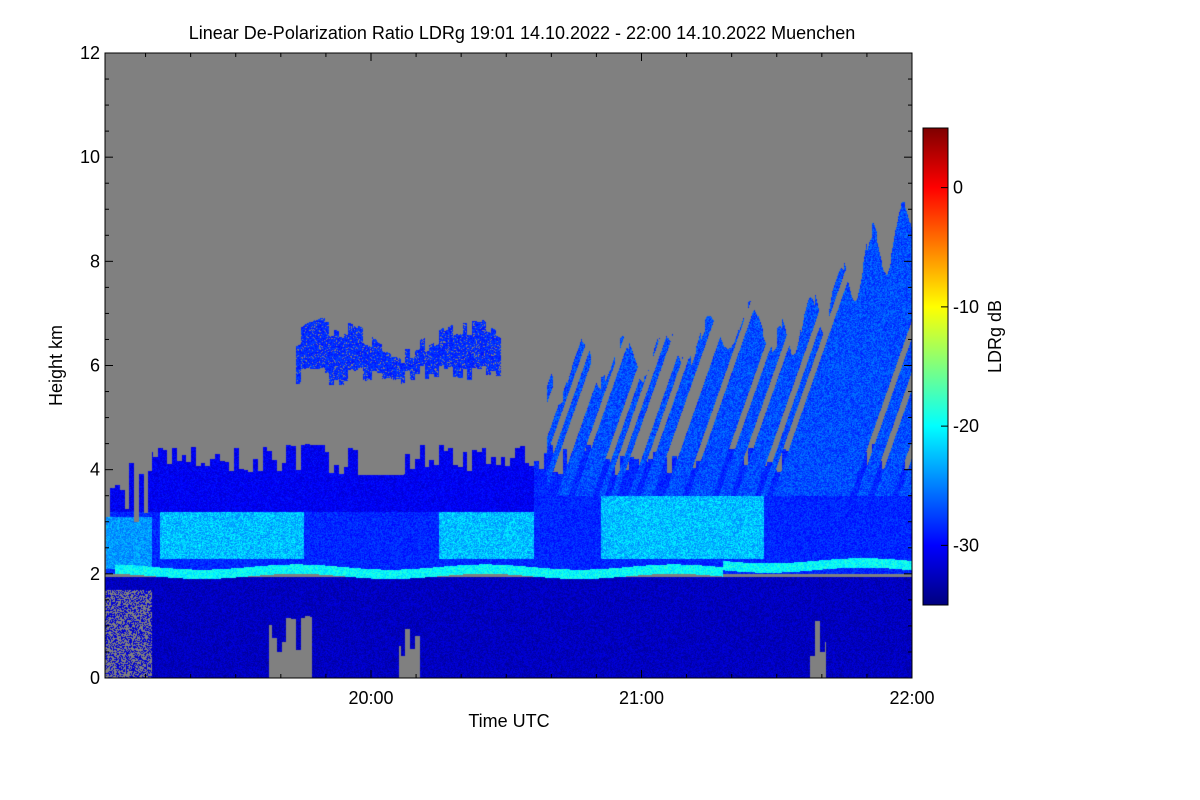 The width and height of the screenshot is (1200, 800). I want to click on y-axis-label: Height km, so click(56, 365).